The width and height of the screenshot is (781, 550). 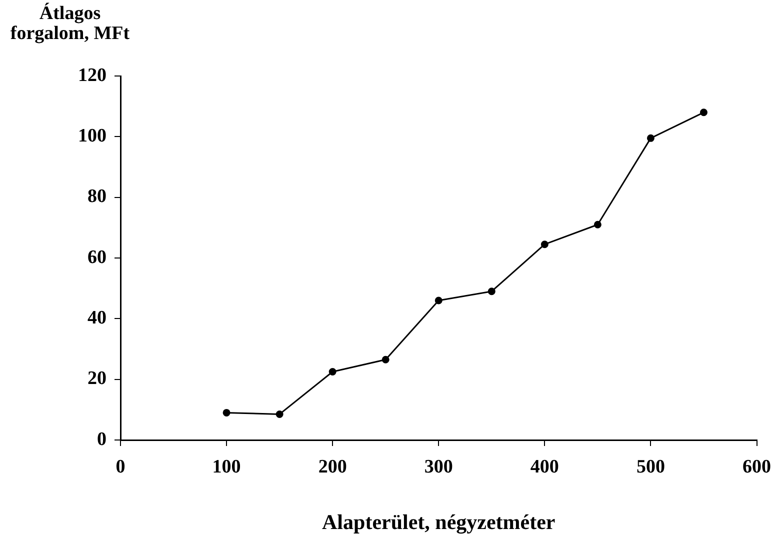 I want to click on y-tick-label: 60, so click(x=97, y=257).